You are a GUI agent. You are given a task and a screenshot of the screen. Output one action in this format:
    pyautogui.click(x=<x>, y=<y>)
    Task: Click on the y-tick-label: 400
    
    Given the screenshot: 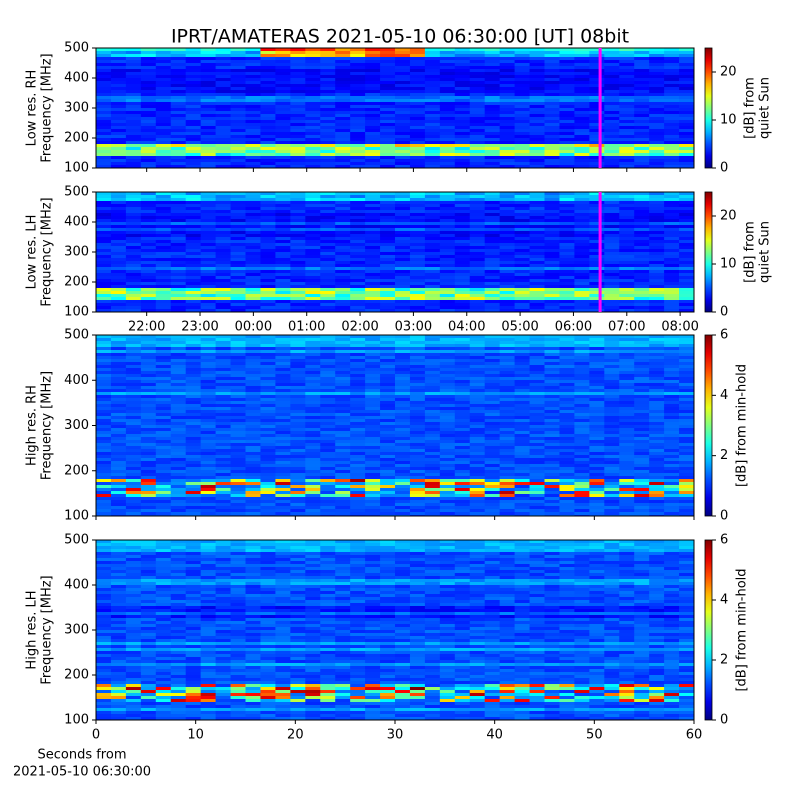 What is the action you would take?
    pyautogui.click(x=76, y=78)
    